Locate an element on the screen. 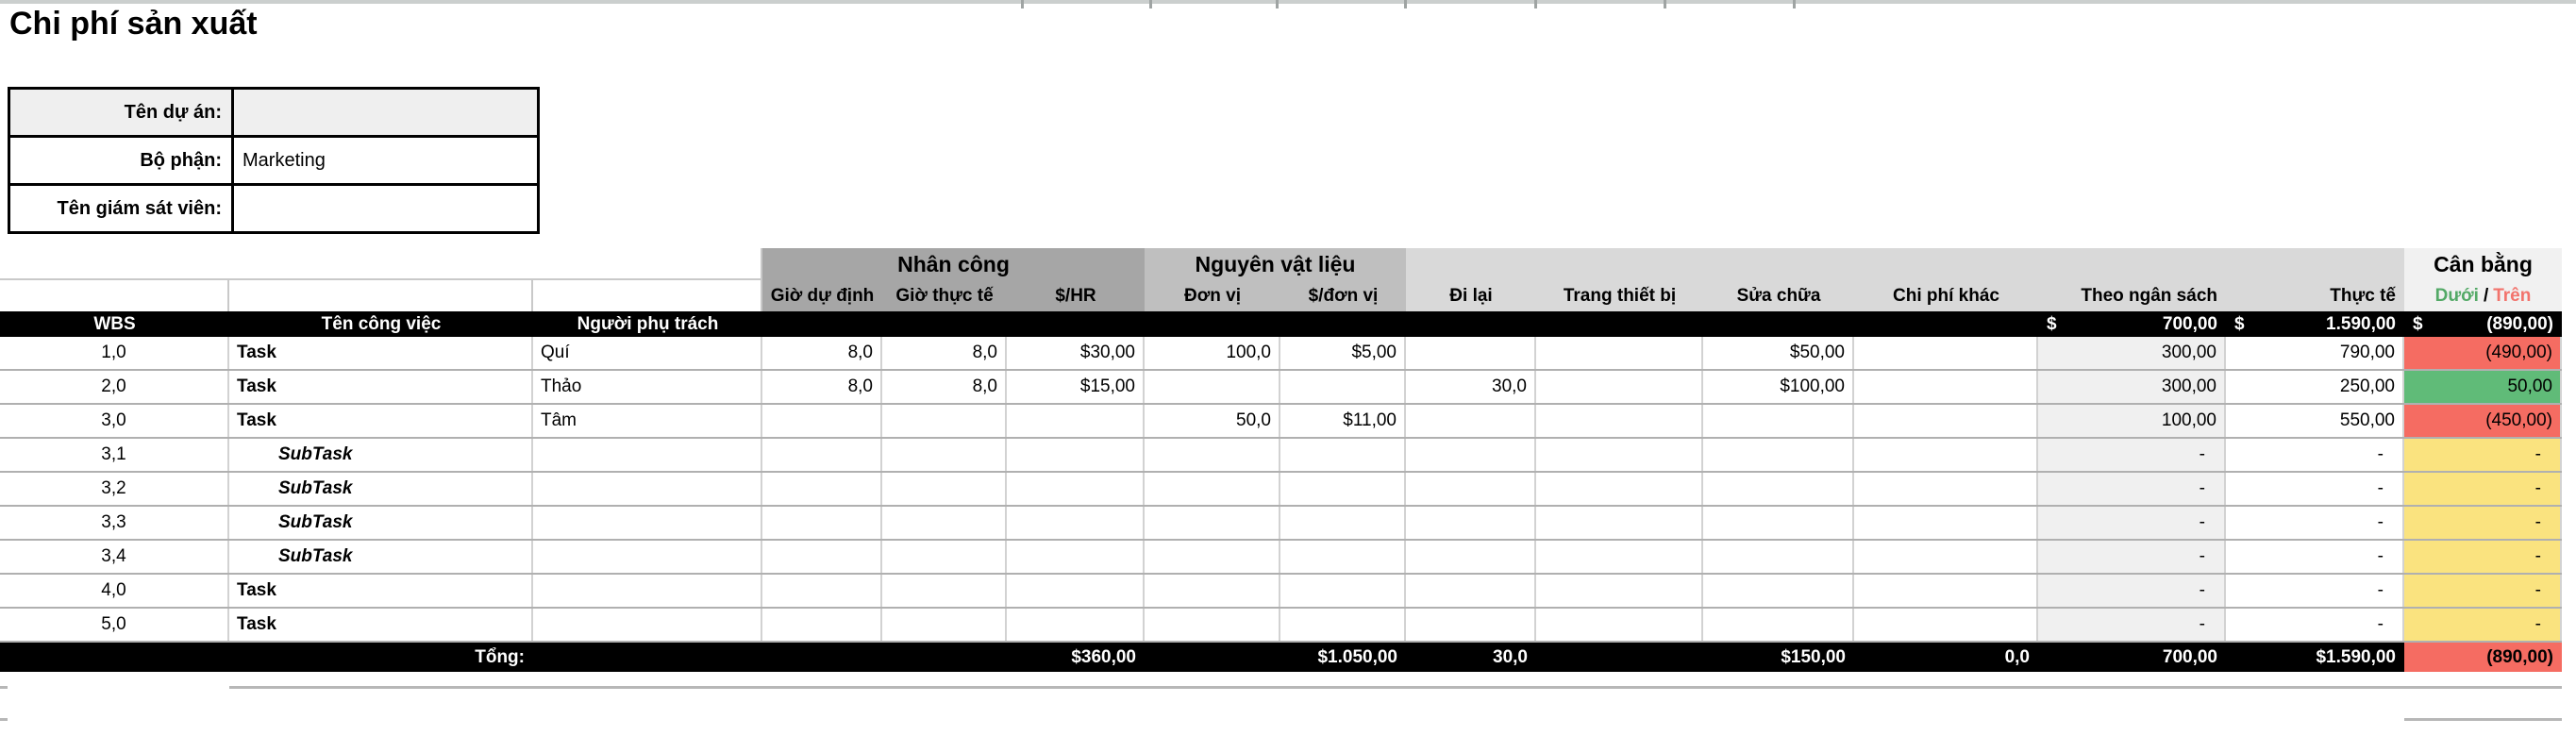 Image resolution: width=2576 pixels, height=736 pixels. cell-travel: 30,0 is located at coordinates (1471, 387).